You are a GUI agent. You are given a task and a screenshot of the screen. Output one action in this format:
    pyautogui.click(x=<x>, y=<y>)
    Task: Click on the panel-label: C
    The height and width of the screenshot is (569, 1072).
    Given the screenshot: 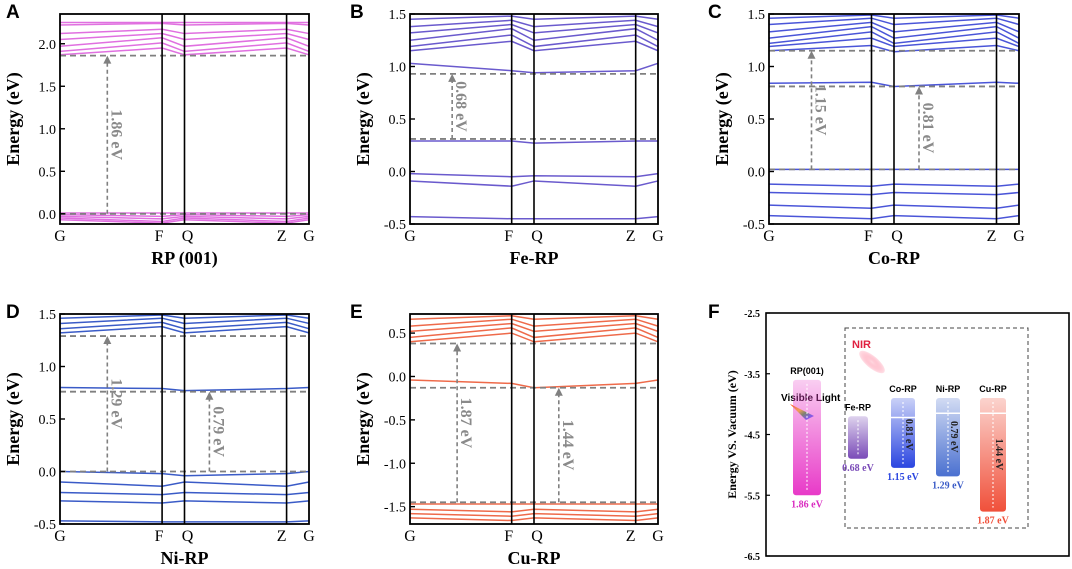 What is the action you would take?
    pyautogui.click(x=715, y=12)
    